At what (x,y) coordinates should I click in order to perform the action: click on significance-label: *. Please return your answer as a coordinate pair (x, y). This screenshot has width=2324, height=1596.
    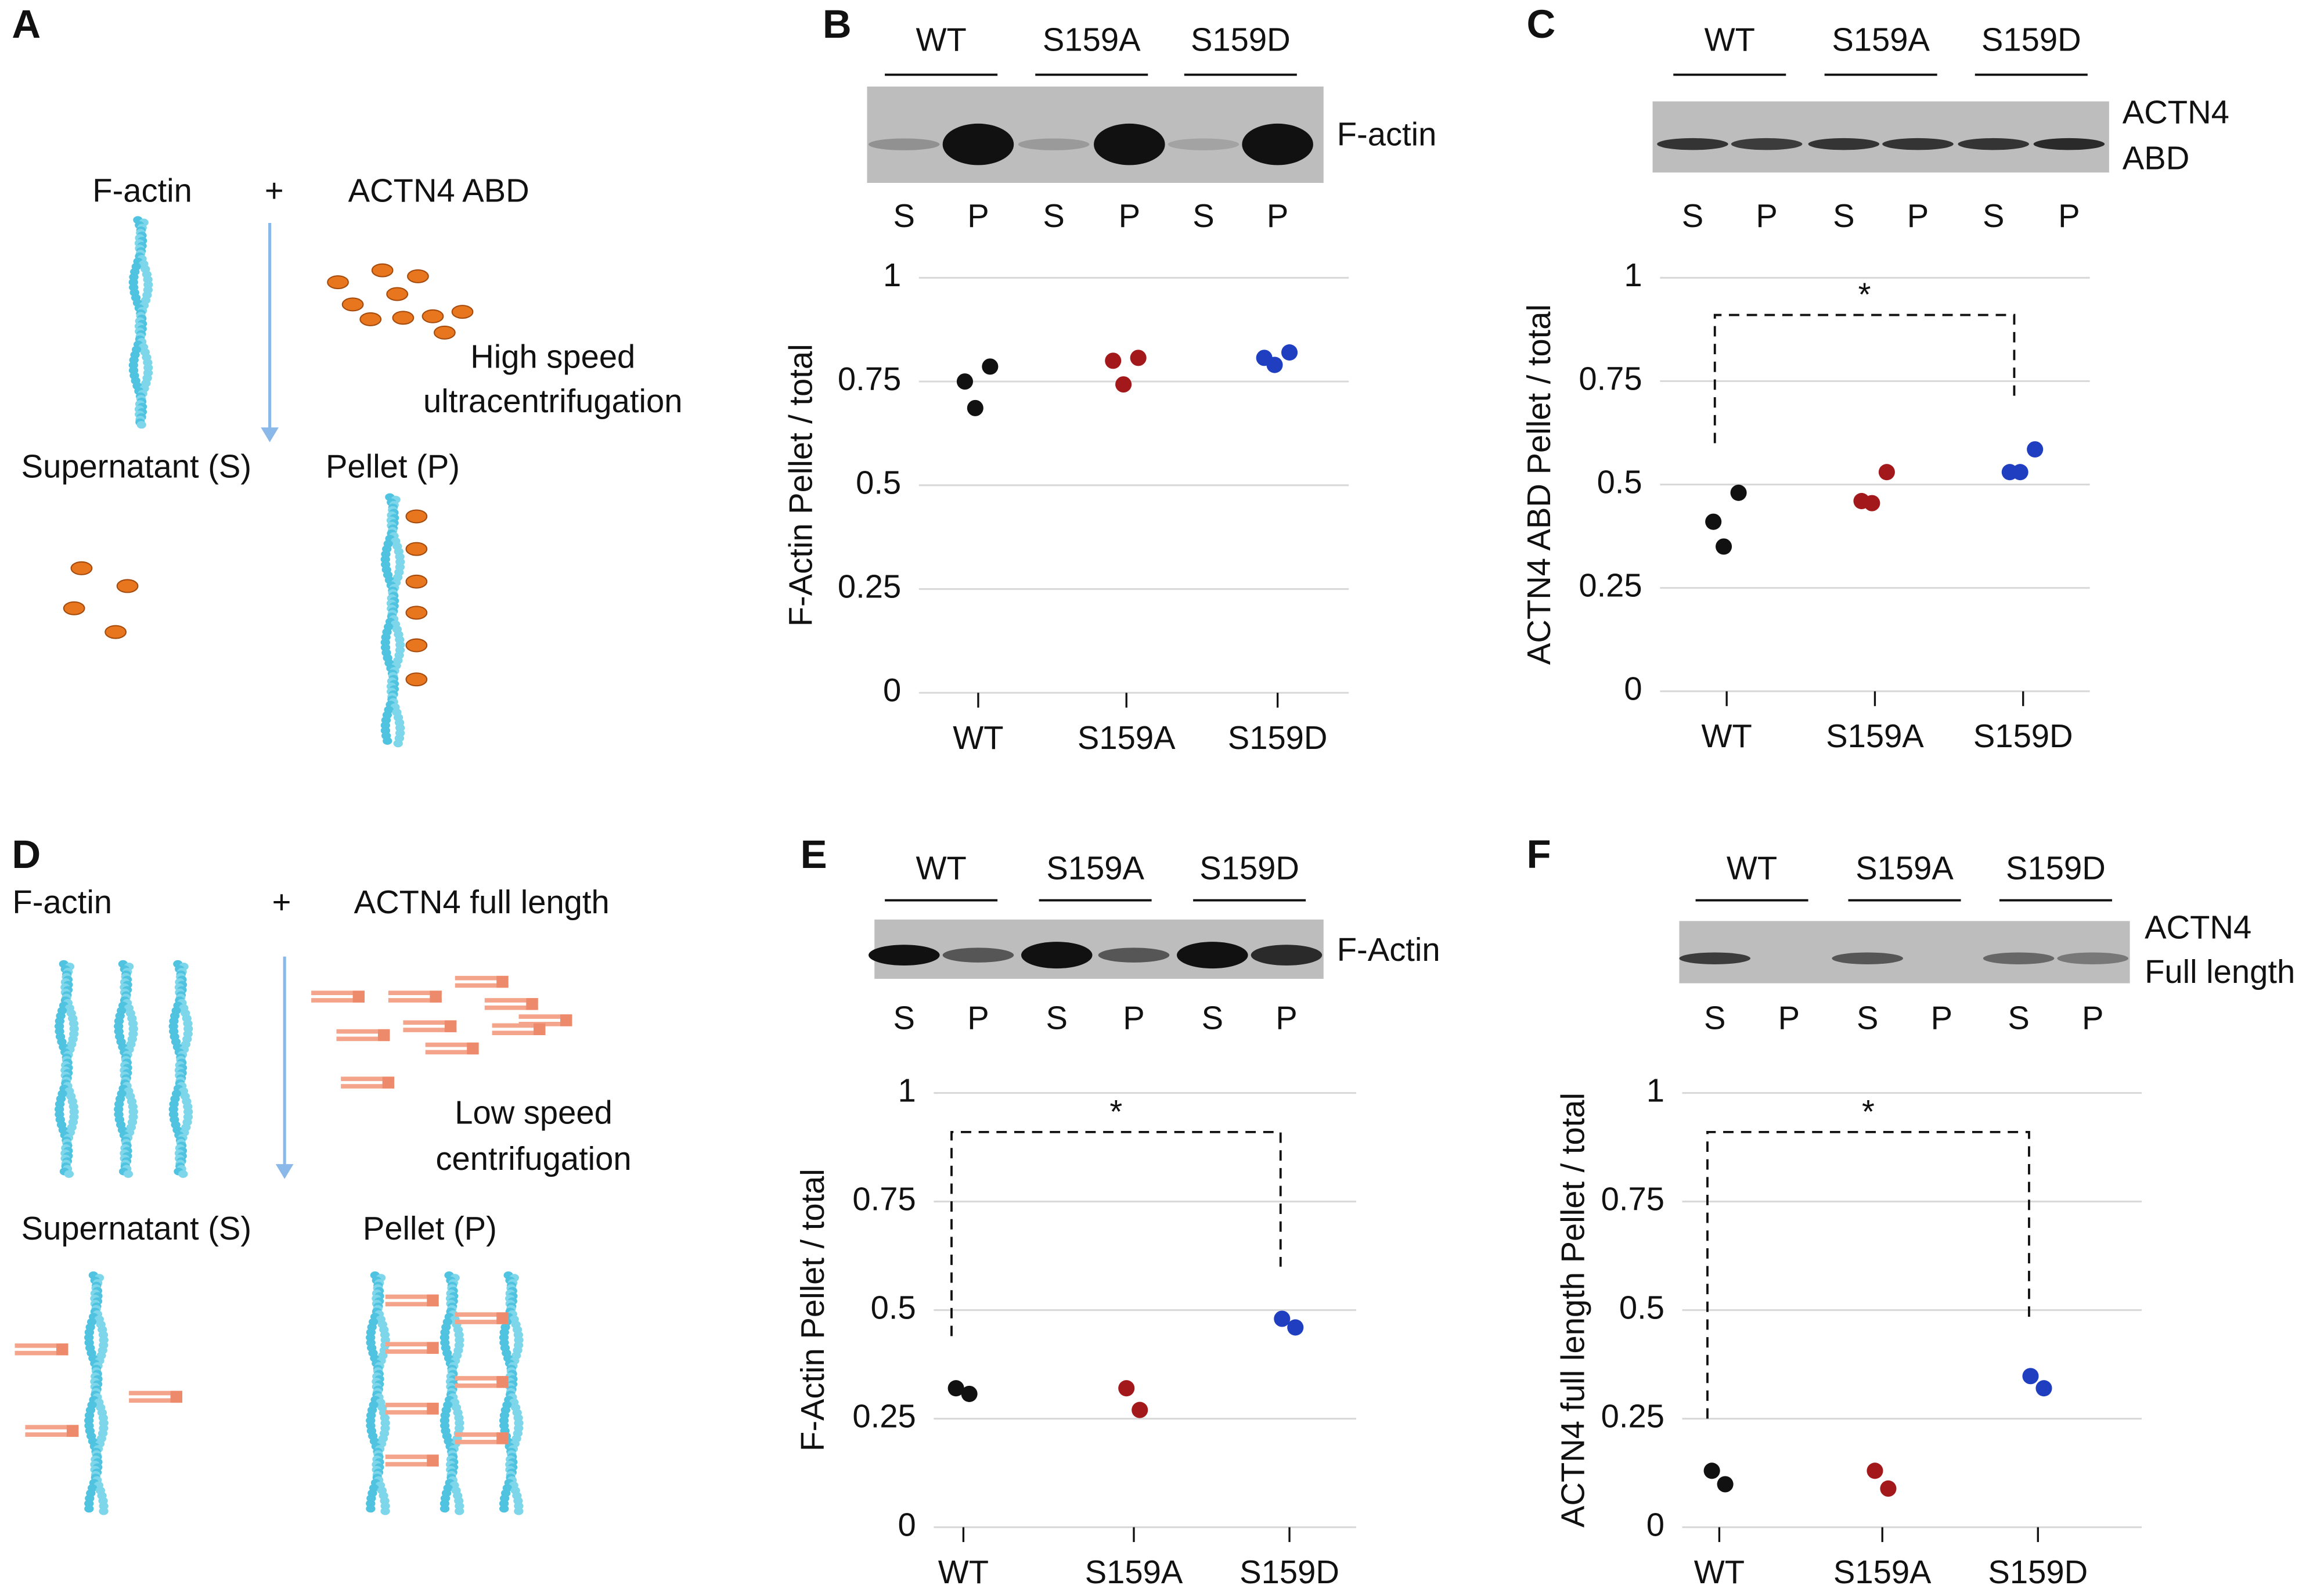
    Looking at the image, I should click on (1868, 1111).